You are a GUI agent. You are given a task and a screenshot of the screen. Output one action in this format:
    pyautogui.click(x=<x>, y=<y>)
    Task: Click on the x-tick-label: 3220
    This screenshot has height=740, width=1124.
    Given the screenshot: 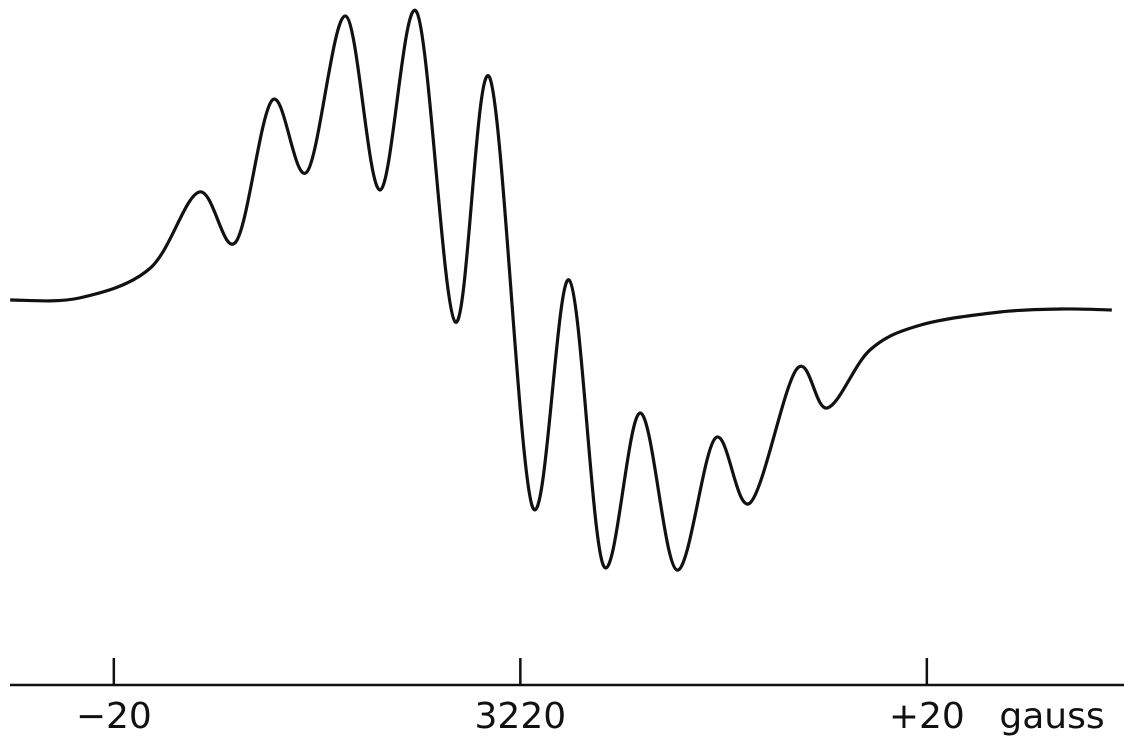 What is the action you would take?
    pyautogui.click(x=521, y=716)
    